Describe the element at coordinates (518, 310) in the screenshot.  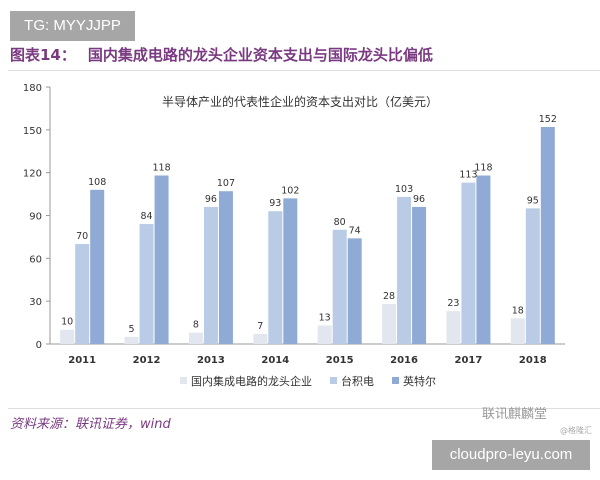
I see `data-label: 18` at that location.